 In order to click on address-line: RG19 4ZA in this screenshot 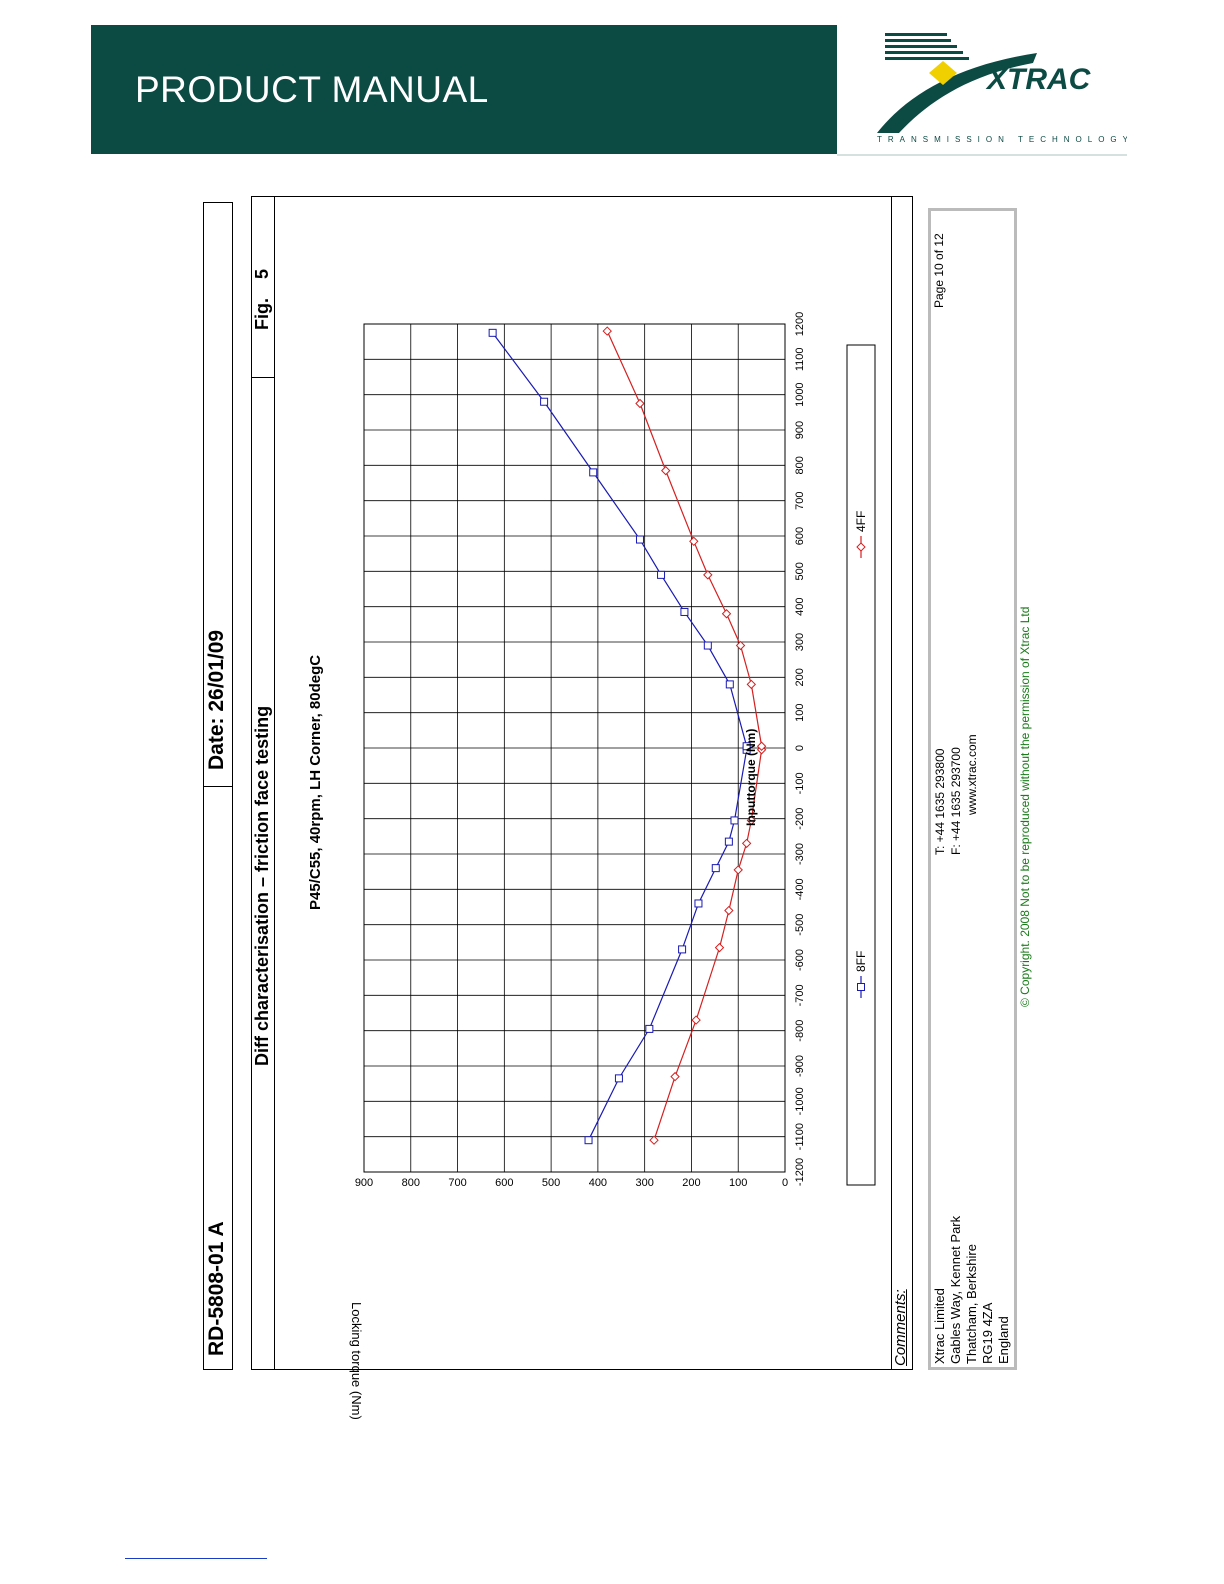, I will do `click(987, 1333)`.